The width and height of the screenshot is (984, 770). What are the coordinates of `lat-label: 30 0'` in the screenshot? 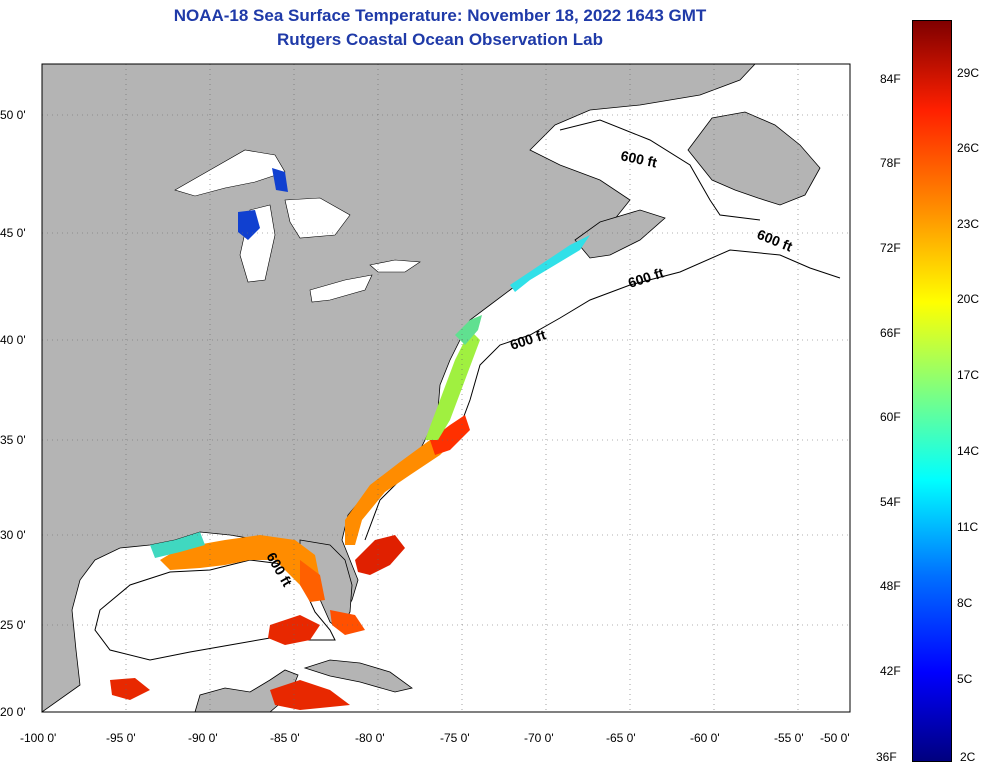 It's located at (13, 535).